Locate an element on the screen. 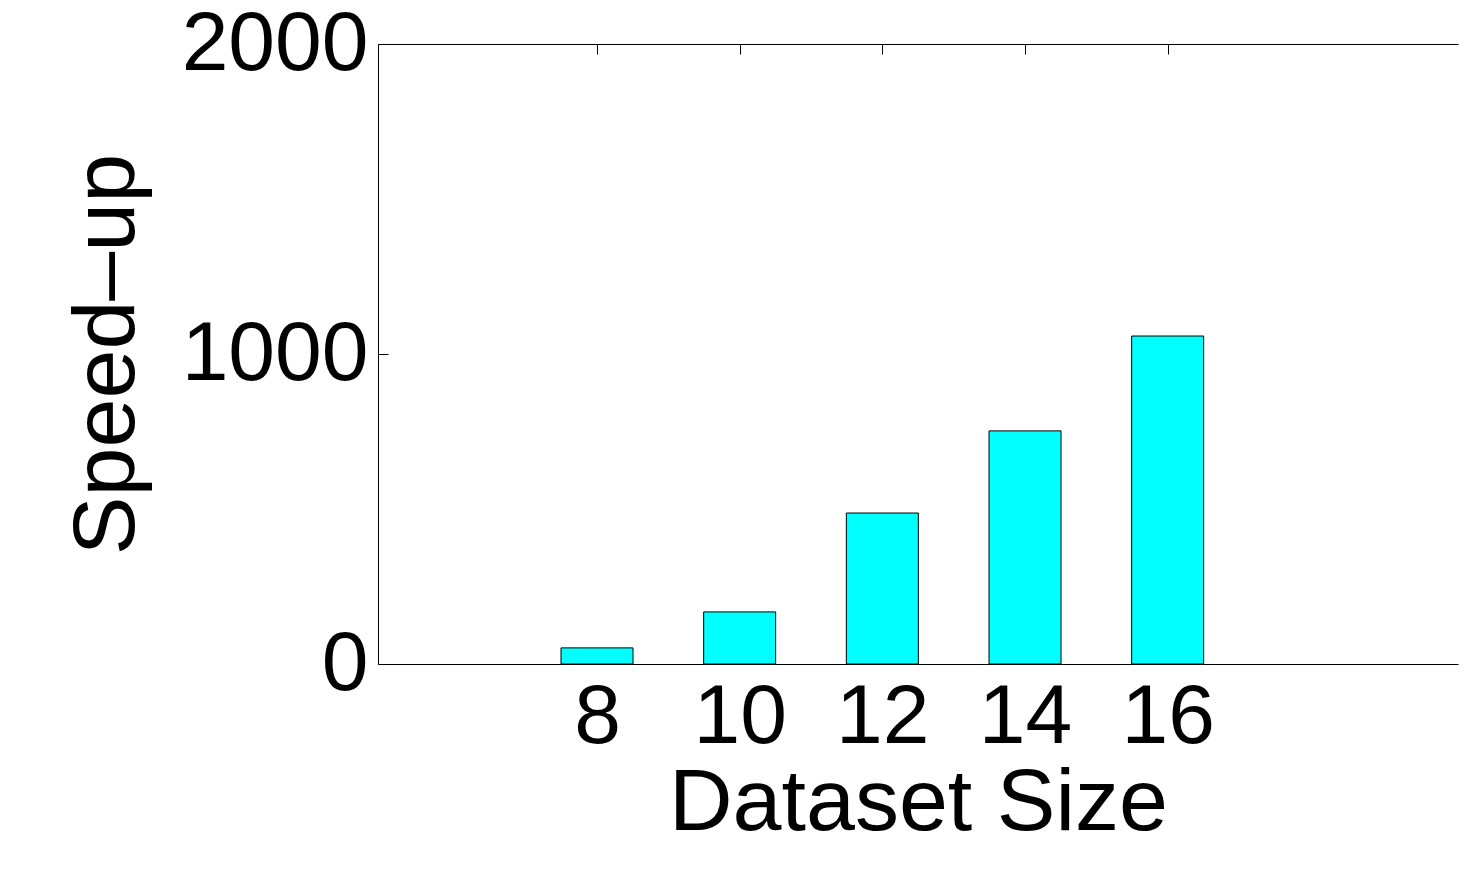  y-tick-label: 1000 is located at coordinates (275, 350).